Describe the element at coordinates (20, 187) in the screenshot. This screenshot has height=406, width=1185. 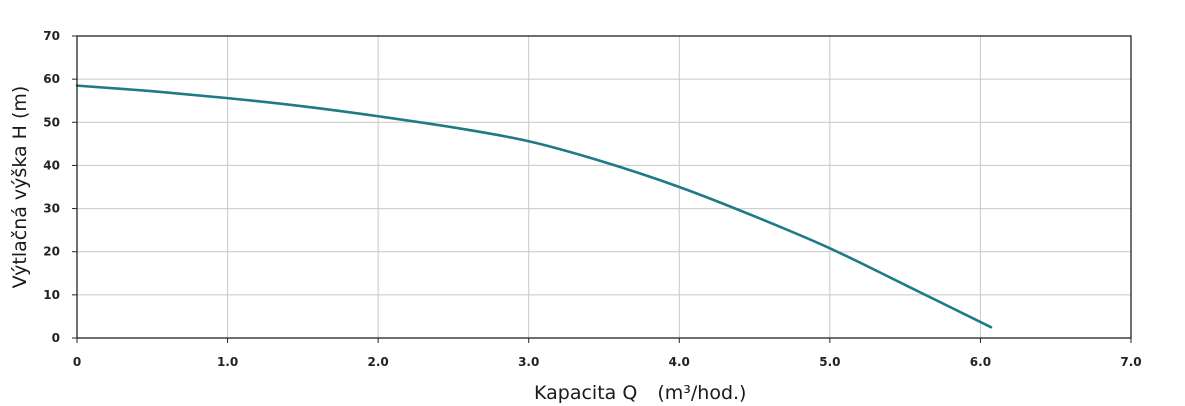
I see `y-axis-title: Výtlačná výška H (m)` at that location.